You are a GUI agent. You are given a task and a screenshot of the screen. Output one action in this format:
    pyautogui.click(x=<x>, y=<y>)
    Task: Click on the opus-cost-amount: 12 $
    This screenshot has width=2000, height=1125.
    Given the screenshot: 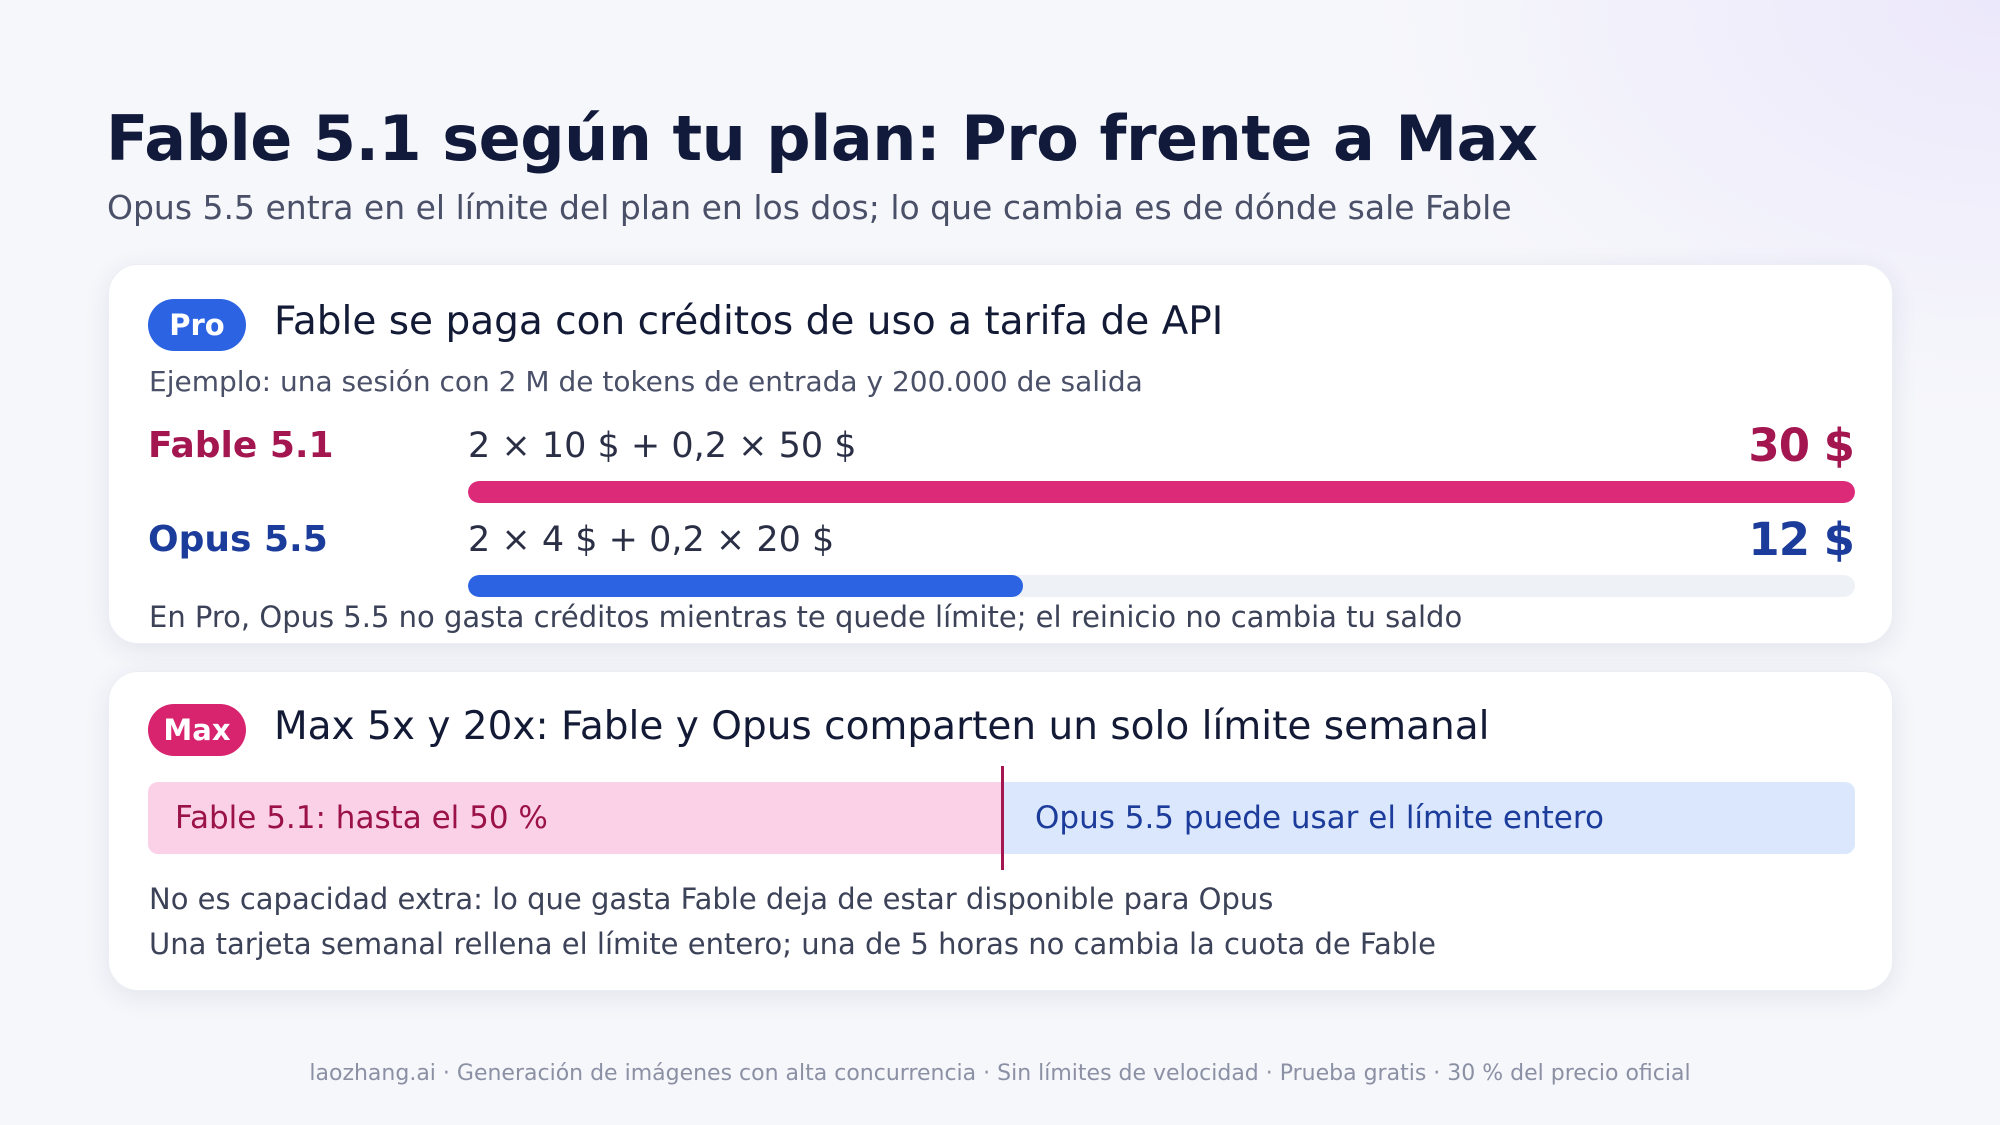 What is the action you would take?
    pyautogui.click(x=1801, y=539)
    